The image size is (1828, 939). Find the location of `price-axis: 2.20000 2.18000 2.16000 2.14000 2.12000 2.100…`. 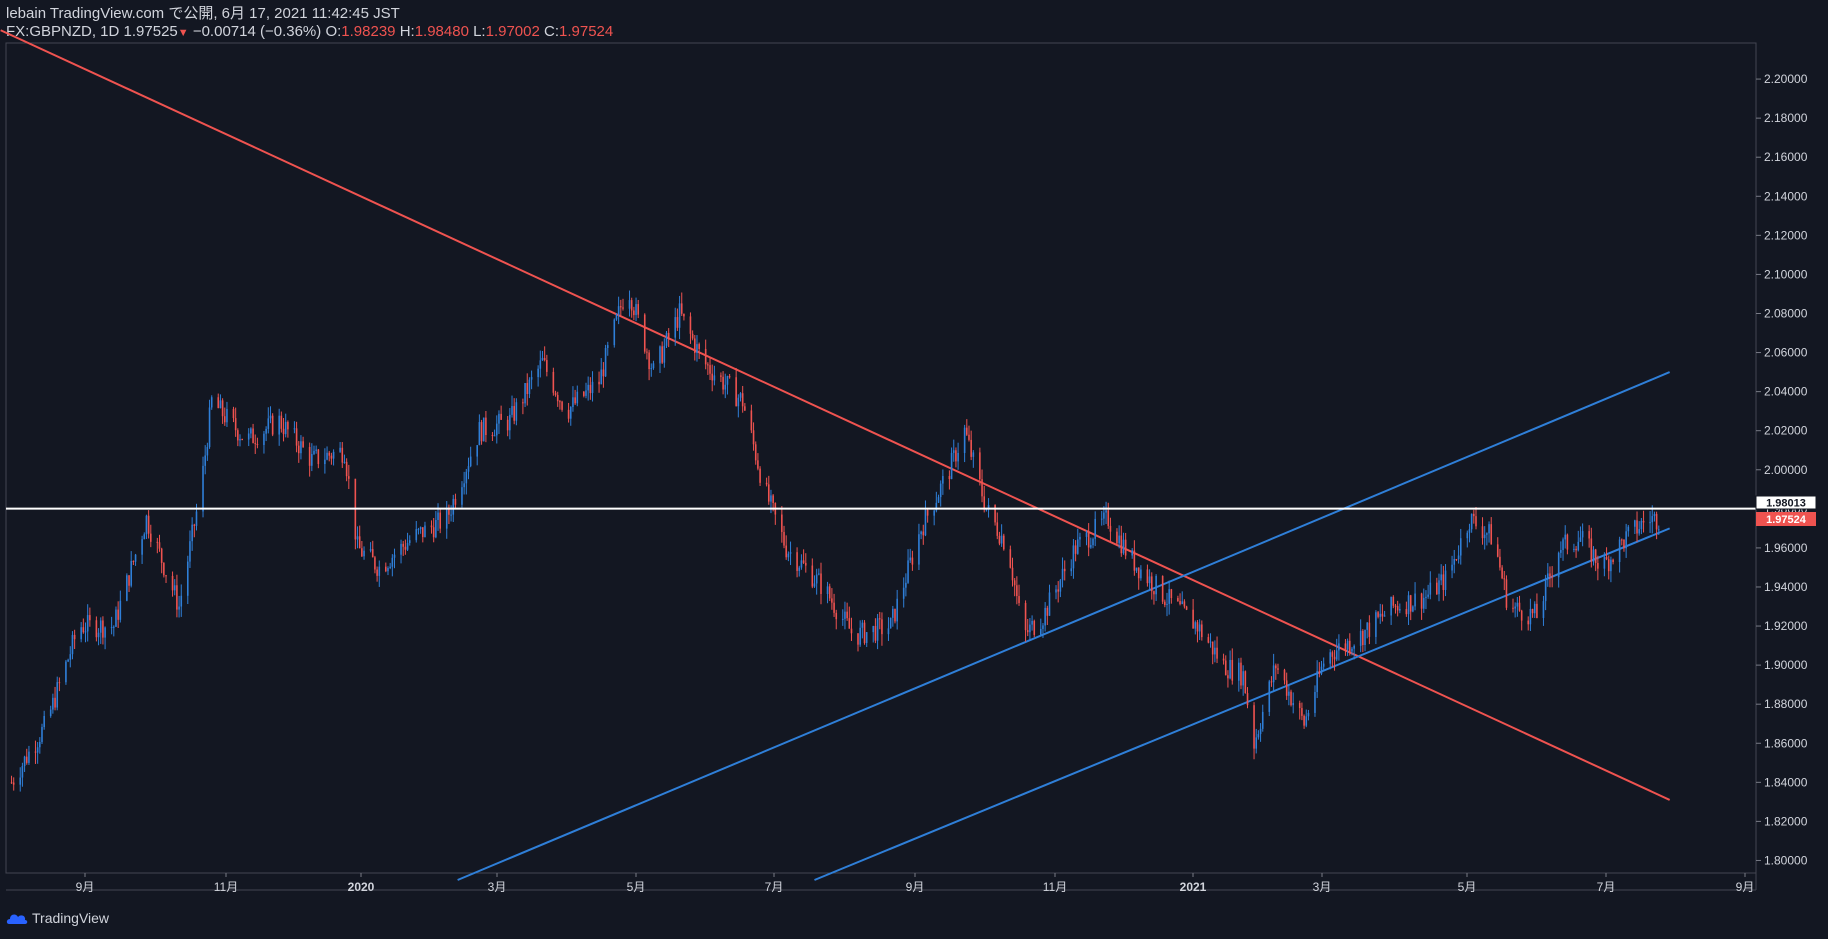

price-axis: 2.20000 2.18000 2.16000 2.14000 2.12000 2.100… is located at coordinates (1782, 469).